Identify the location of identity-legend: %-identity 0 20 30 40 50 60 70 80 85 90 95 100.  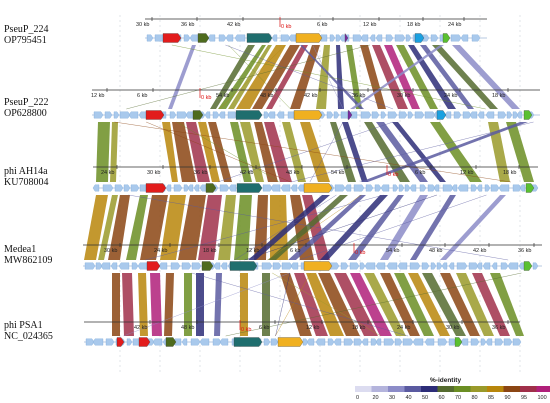
(452, 389).